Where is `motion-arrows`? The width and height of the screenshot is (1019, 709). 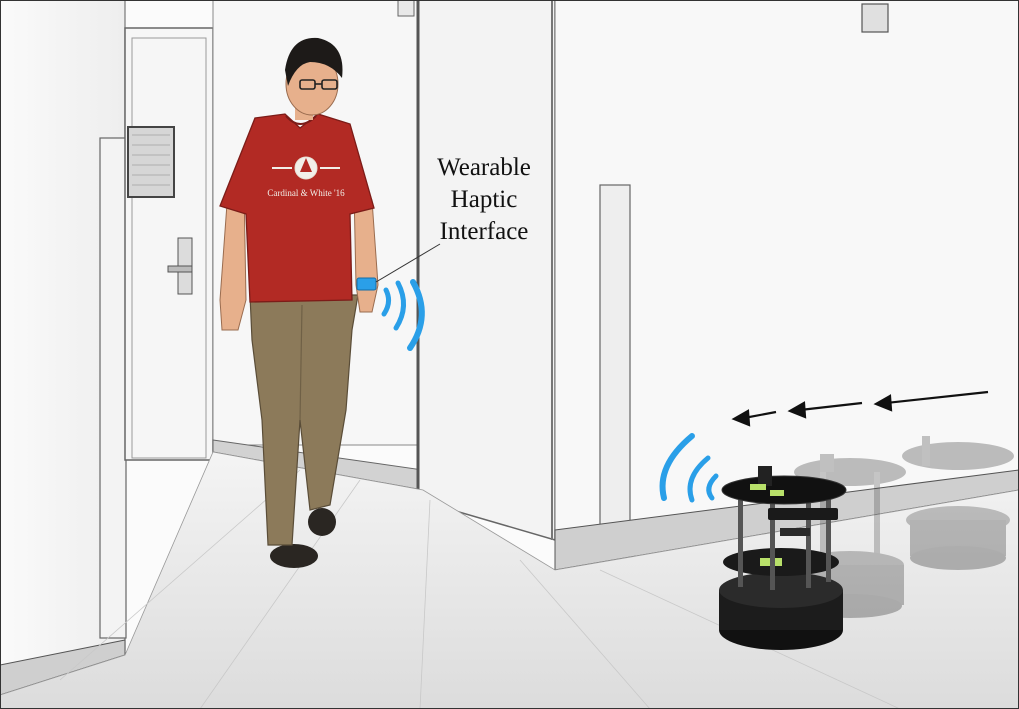
motion-arrows is located at coordinates (860, 408).